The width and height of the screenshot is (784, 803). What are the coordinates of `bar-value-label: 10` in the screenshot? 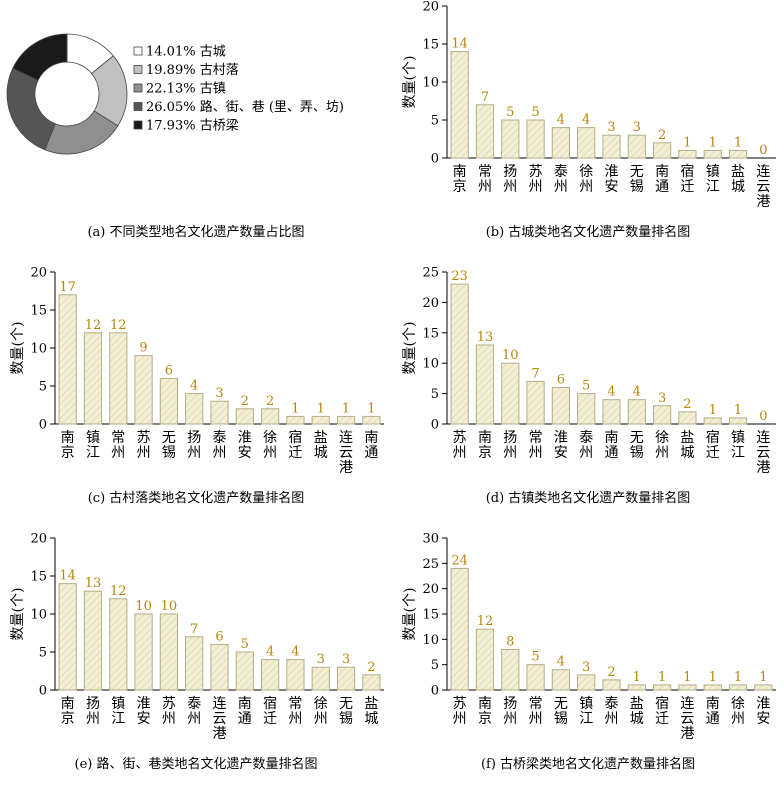 It's located at (510, 355).